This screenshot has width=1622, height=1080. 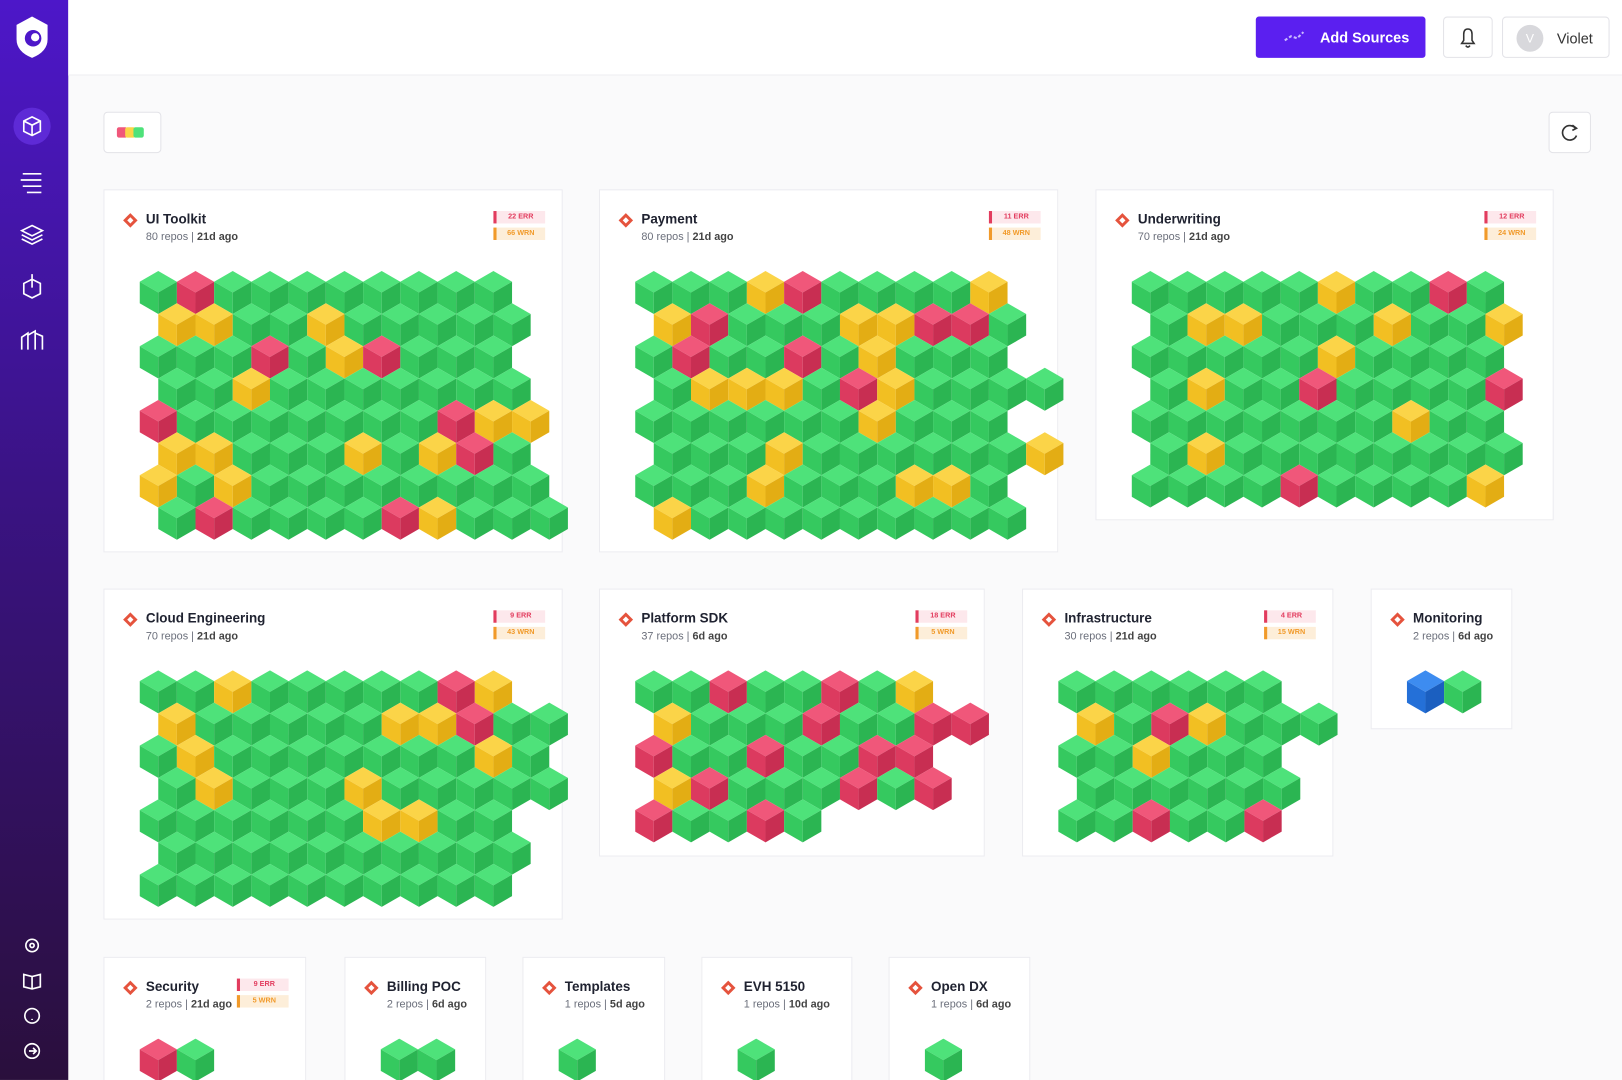 I want to click on logo, so click(x=32, y=37).